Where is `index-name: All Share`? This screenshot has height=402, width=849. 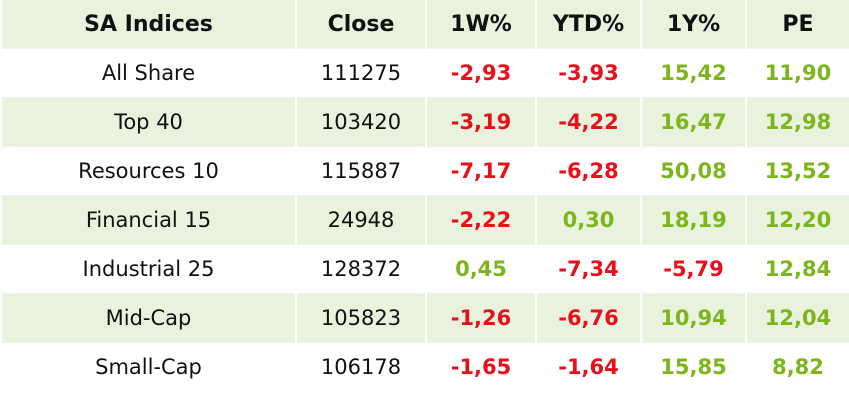 index-name: All Share is located at coordinates (148, 73).